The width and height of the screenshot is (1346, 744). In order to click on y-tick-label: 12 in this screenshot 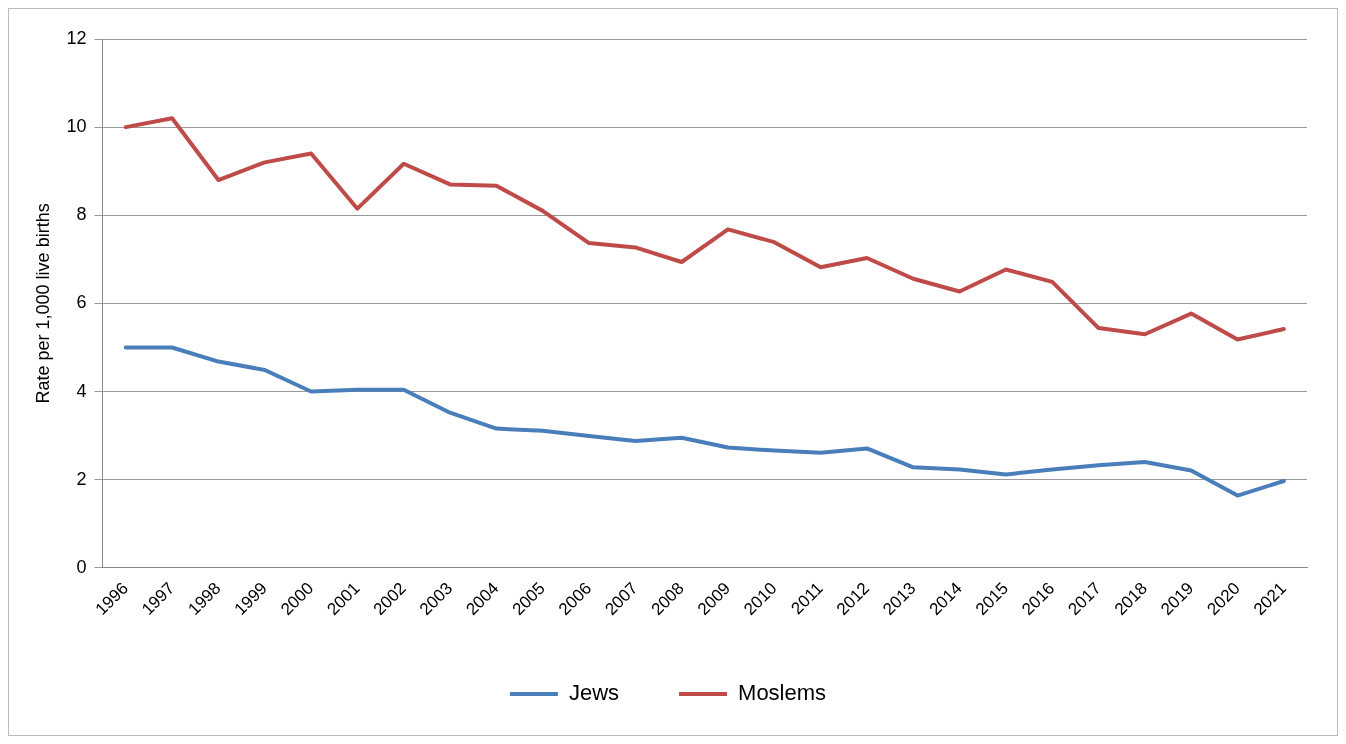, I will do `click(76, 37)`.